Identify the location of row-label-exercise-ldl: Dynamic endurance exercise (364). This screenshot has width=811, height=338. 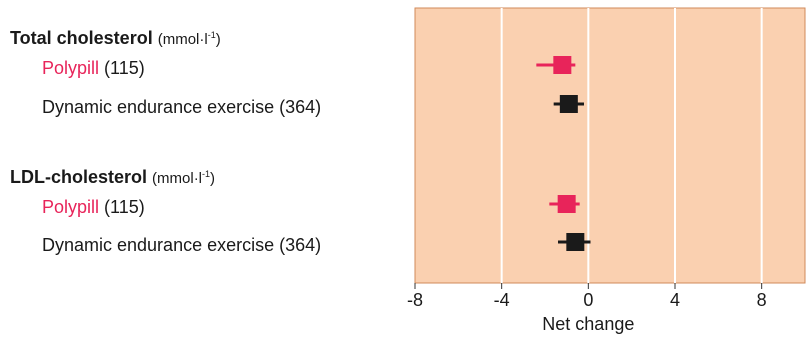
(181, 245).